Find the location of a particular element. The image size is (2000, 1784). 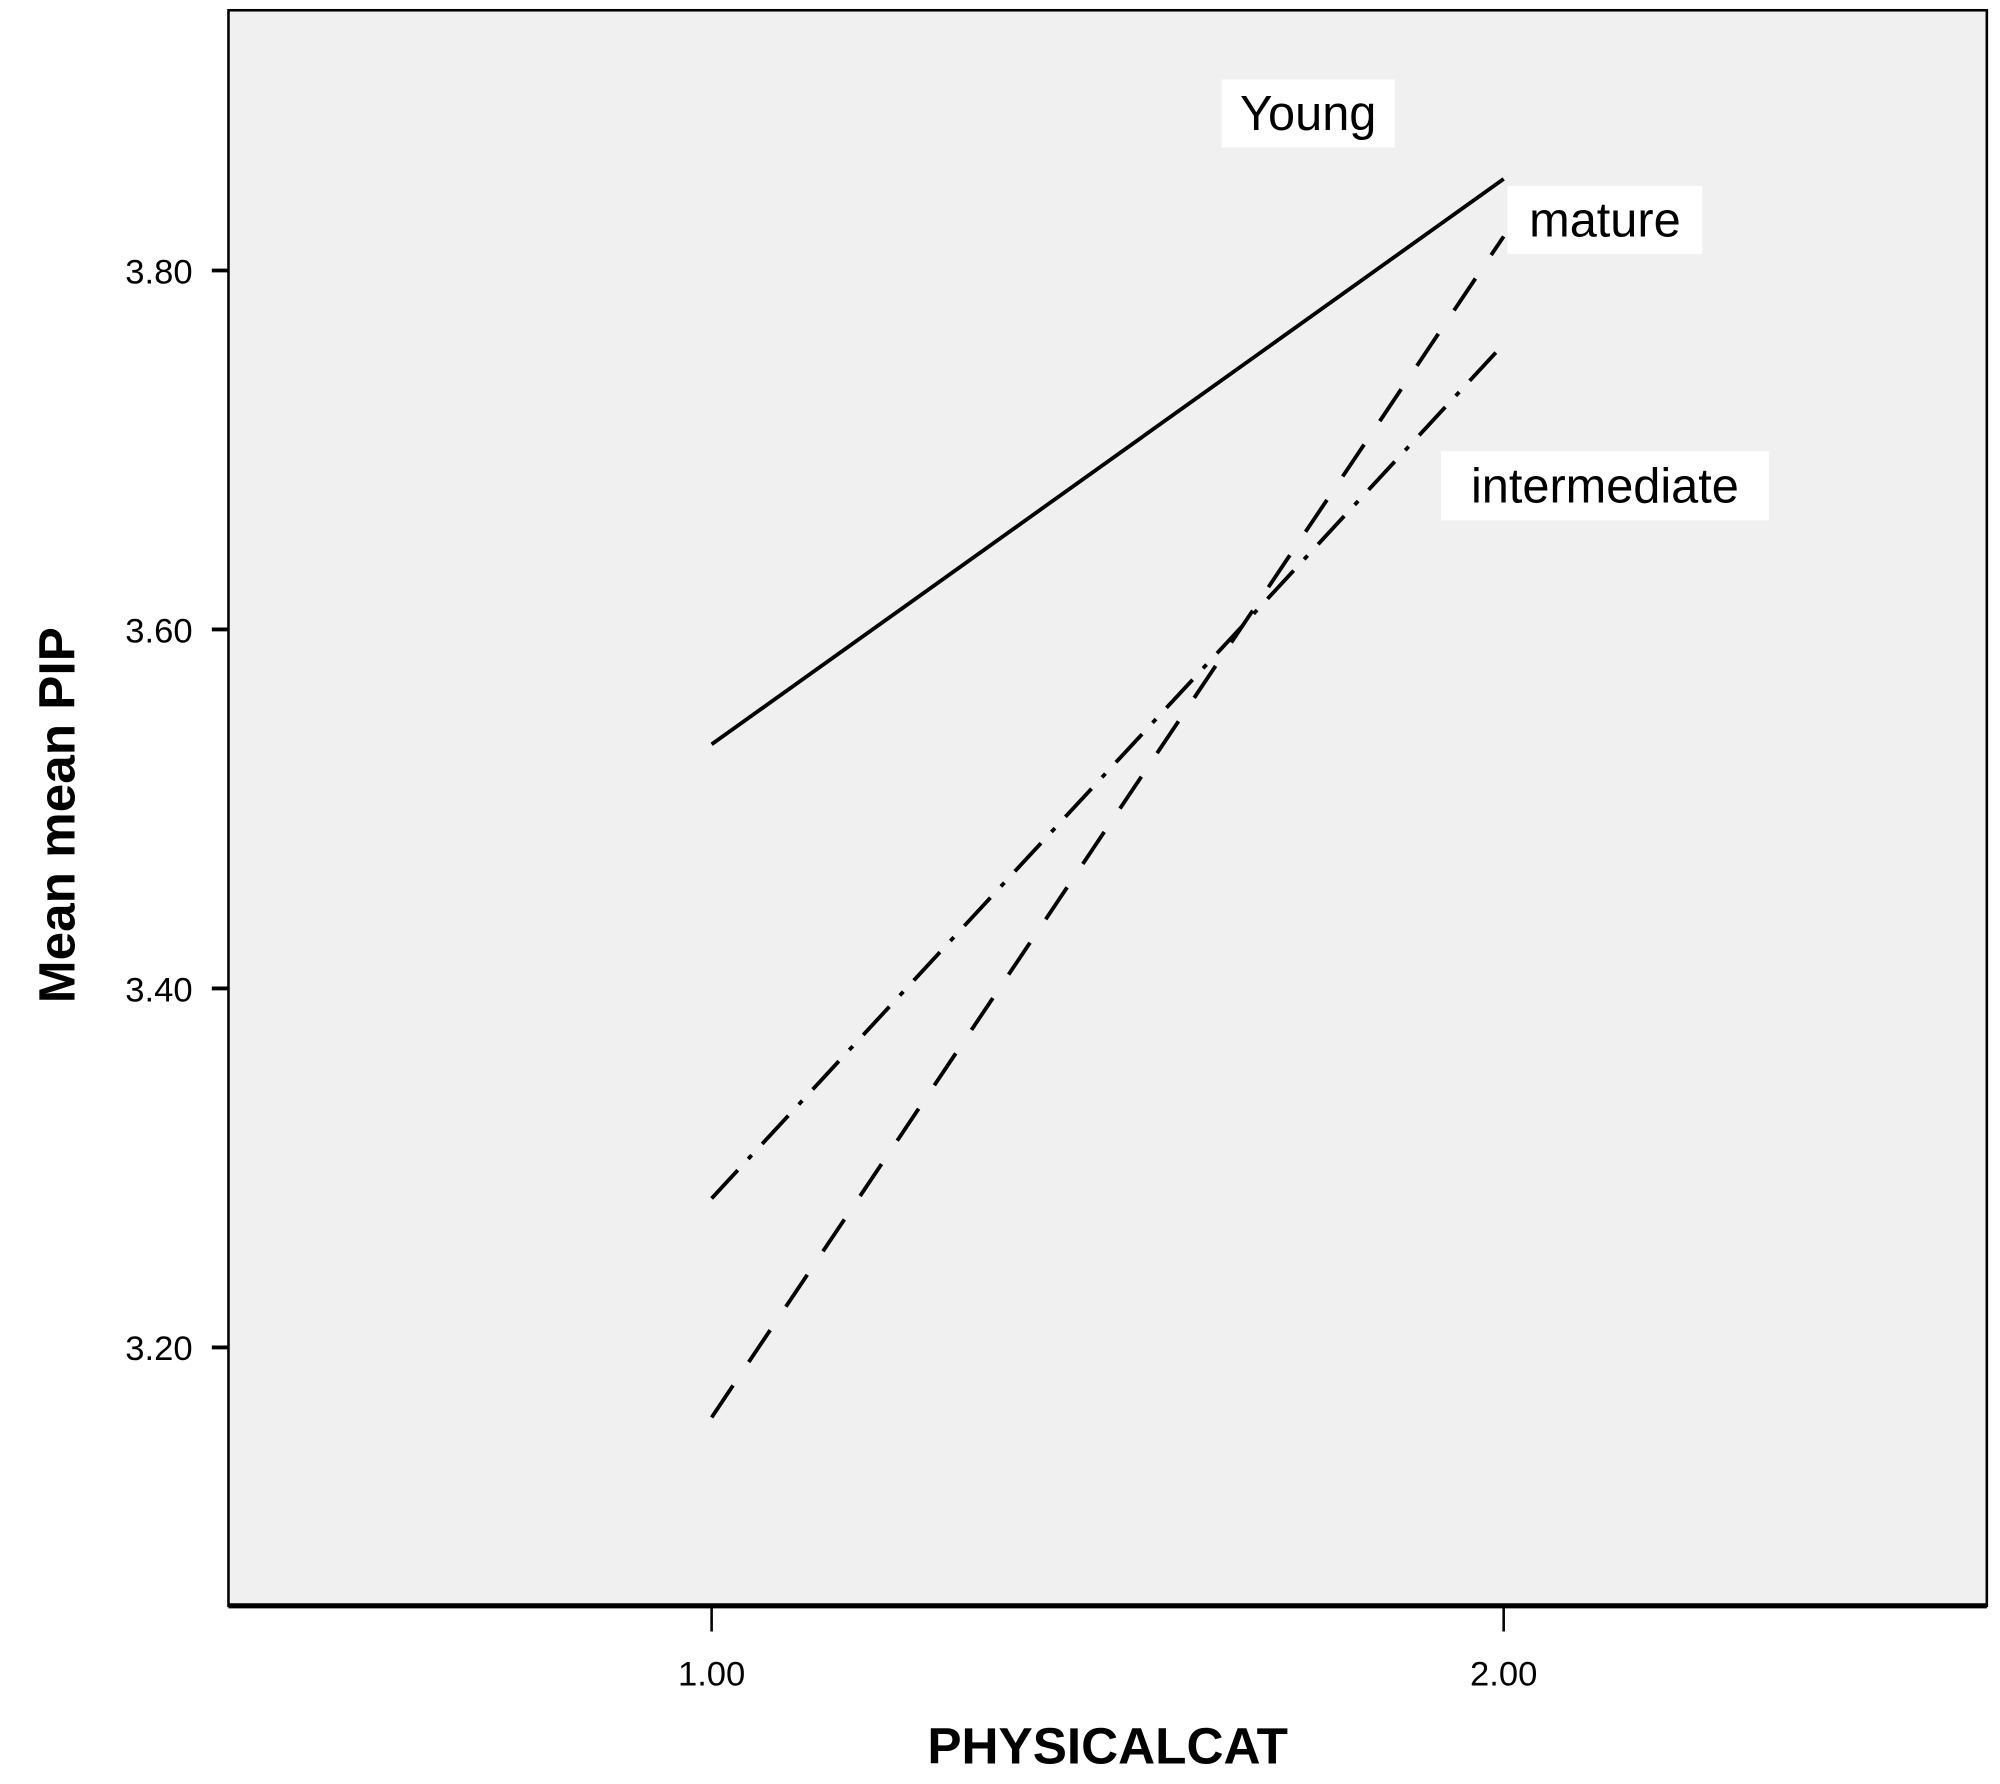

svg-text: Young is located at coordinates (1308, 114).